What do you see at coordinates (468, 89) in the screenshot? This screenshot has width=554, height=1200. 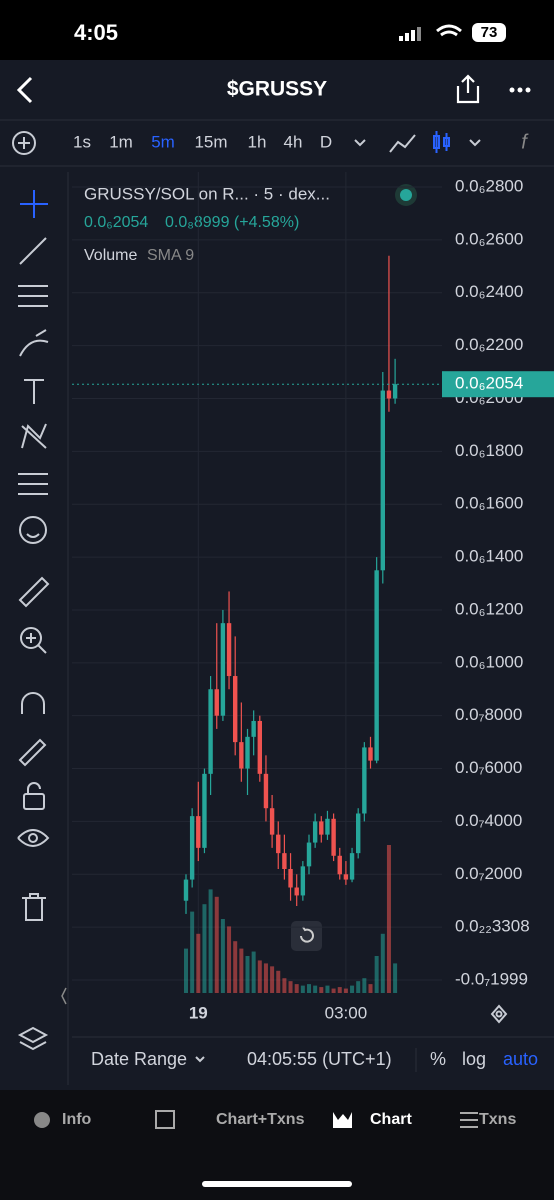 I see `share-button` at bounding box center [468, 89].